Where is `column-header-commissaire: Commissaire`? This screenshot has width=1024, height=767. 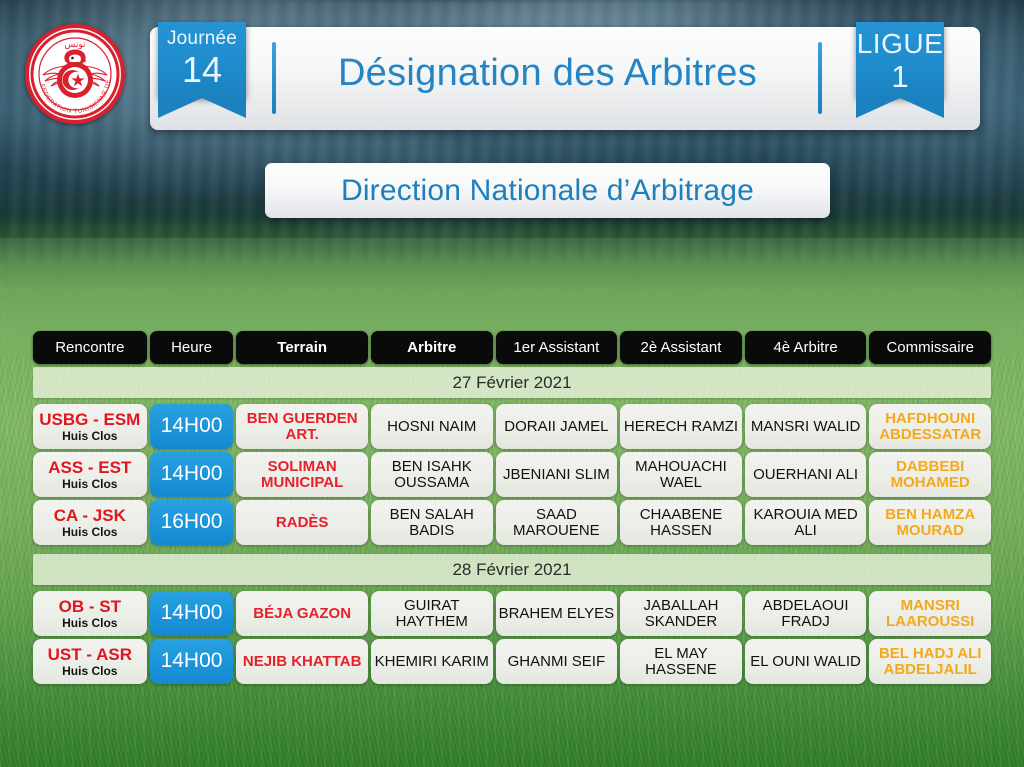 column-header-commissaire: Commissaire is located at coordinates (930, 347).